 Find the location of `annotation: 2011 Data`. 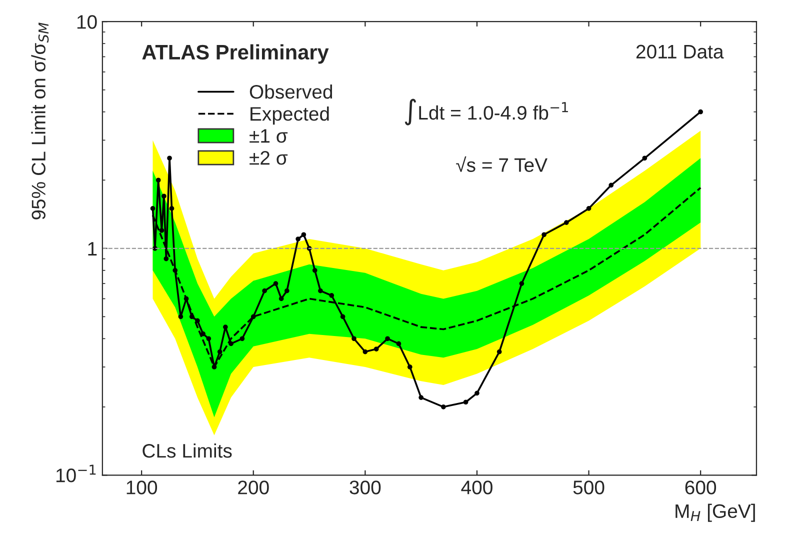

annotation: 2011 Data is located at coordinates (680, 51).